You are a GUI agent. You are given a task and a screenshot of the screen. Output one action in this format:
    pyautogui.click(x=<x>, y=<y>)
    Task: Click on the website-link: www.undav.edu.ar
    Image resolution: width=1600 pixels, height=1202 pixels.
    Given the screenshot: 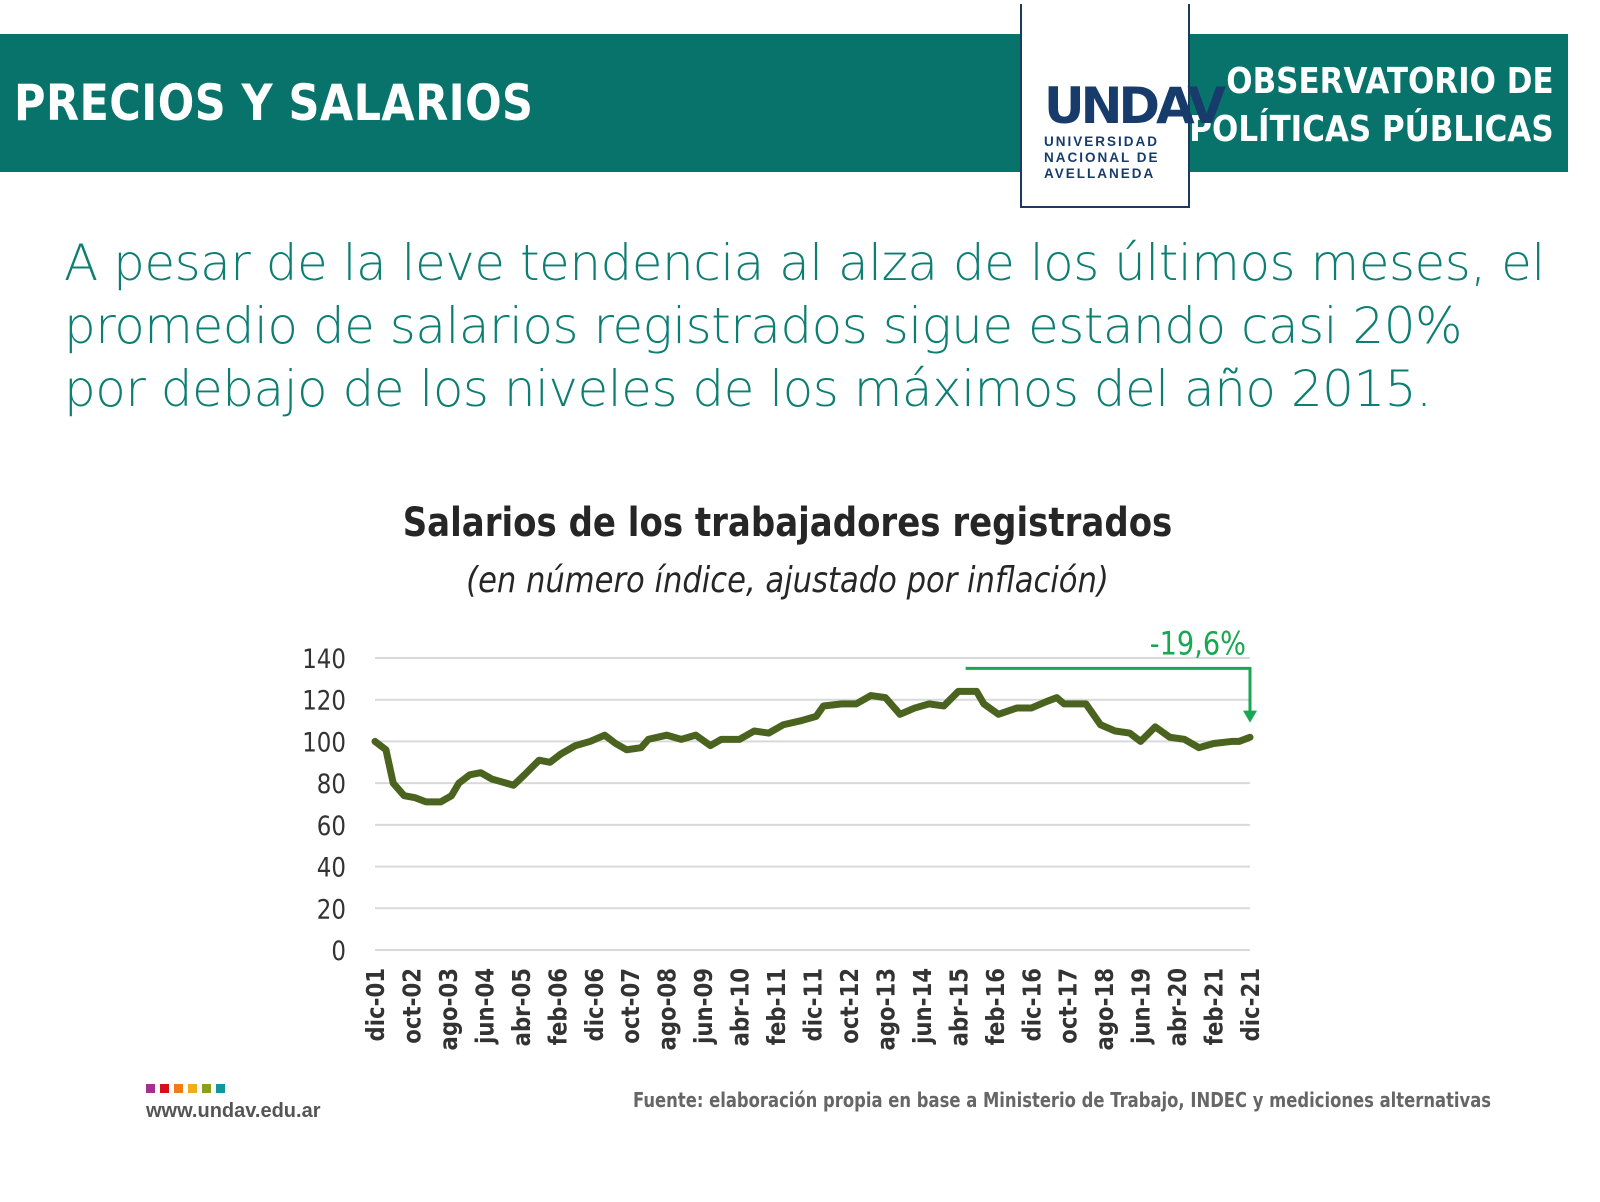 What is the action you would take?
    pyautogui.click(x=233, y=1111)
    